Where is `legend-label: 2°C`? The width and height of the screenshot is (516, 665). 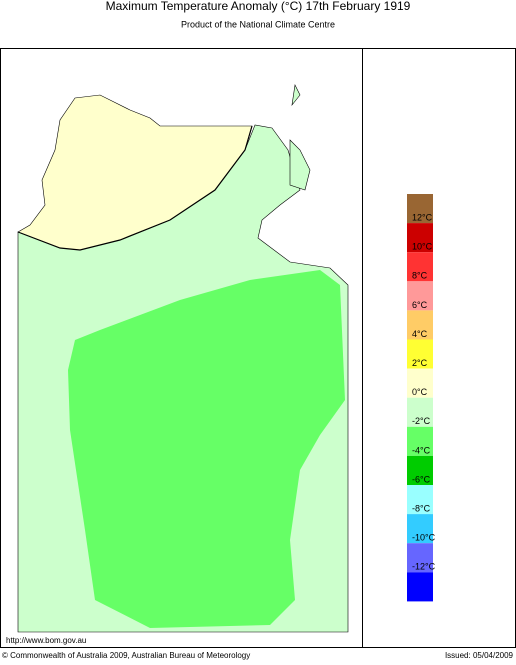 legend-label: 2°C is located at coordinates (420, 363).